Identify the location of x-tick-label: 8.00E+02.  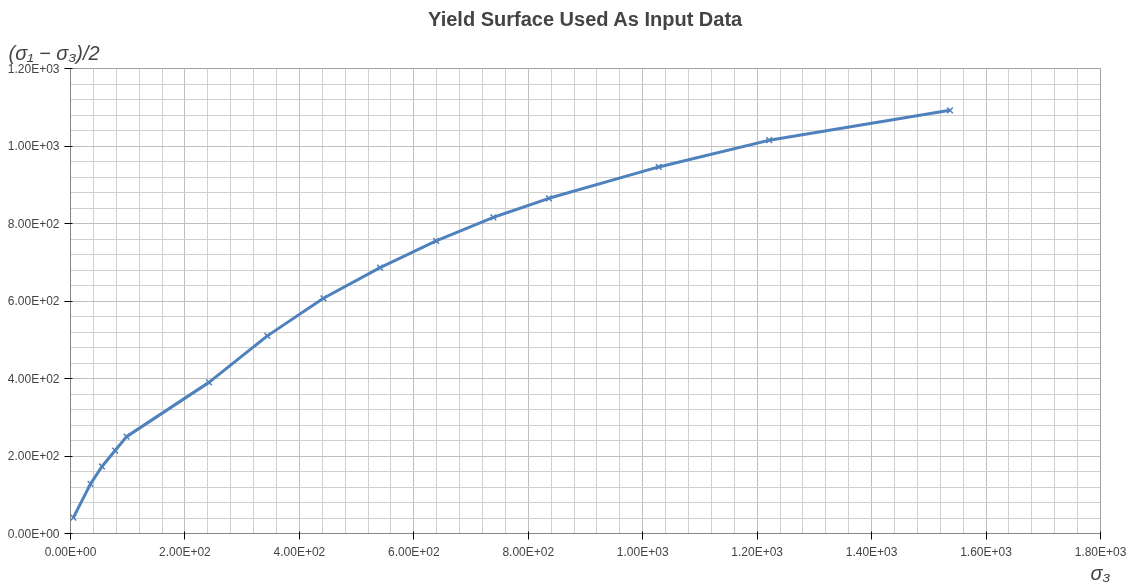
(528, 551).